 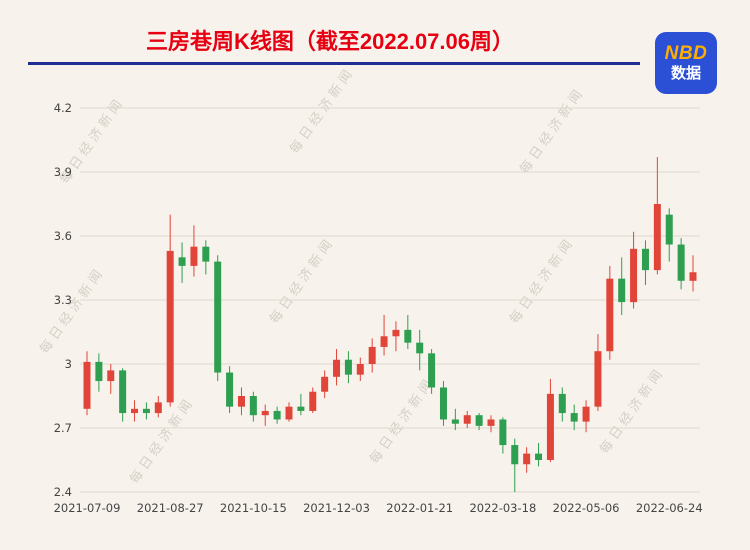 What do you see at coordinates (63, 236) in the screenshot?
I see `y-tick-label: 3.6` at bounding box center [63, 236].